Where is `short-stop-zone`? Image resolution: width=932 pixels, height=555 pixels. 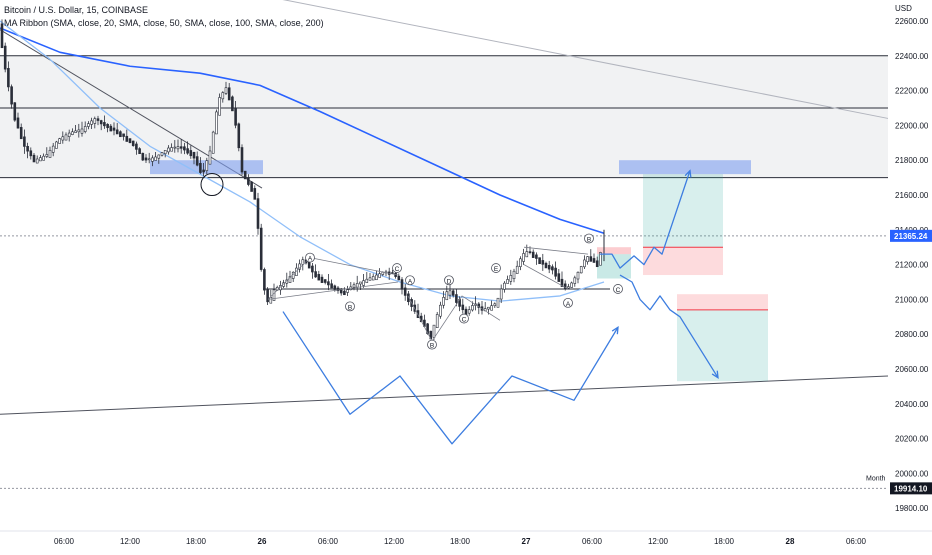 short-stop-zone is located at coordinates (722, 302).